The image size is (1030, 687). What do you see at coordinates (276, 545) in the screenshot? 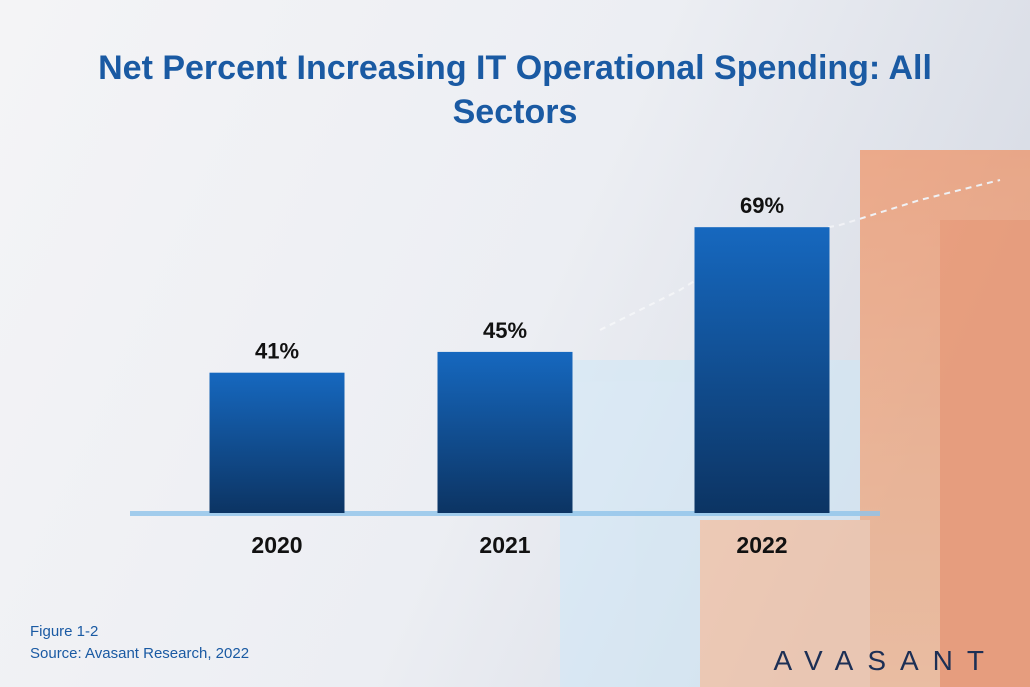
I see `x-tick-label: 2020` at bounding box center [276, 545].